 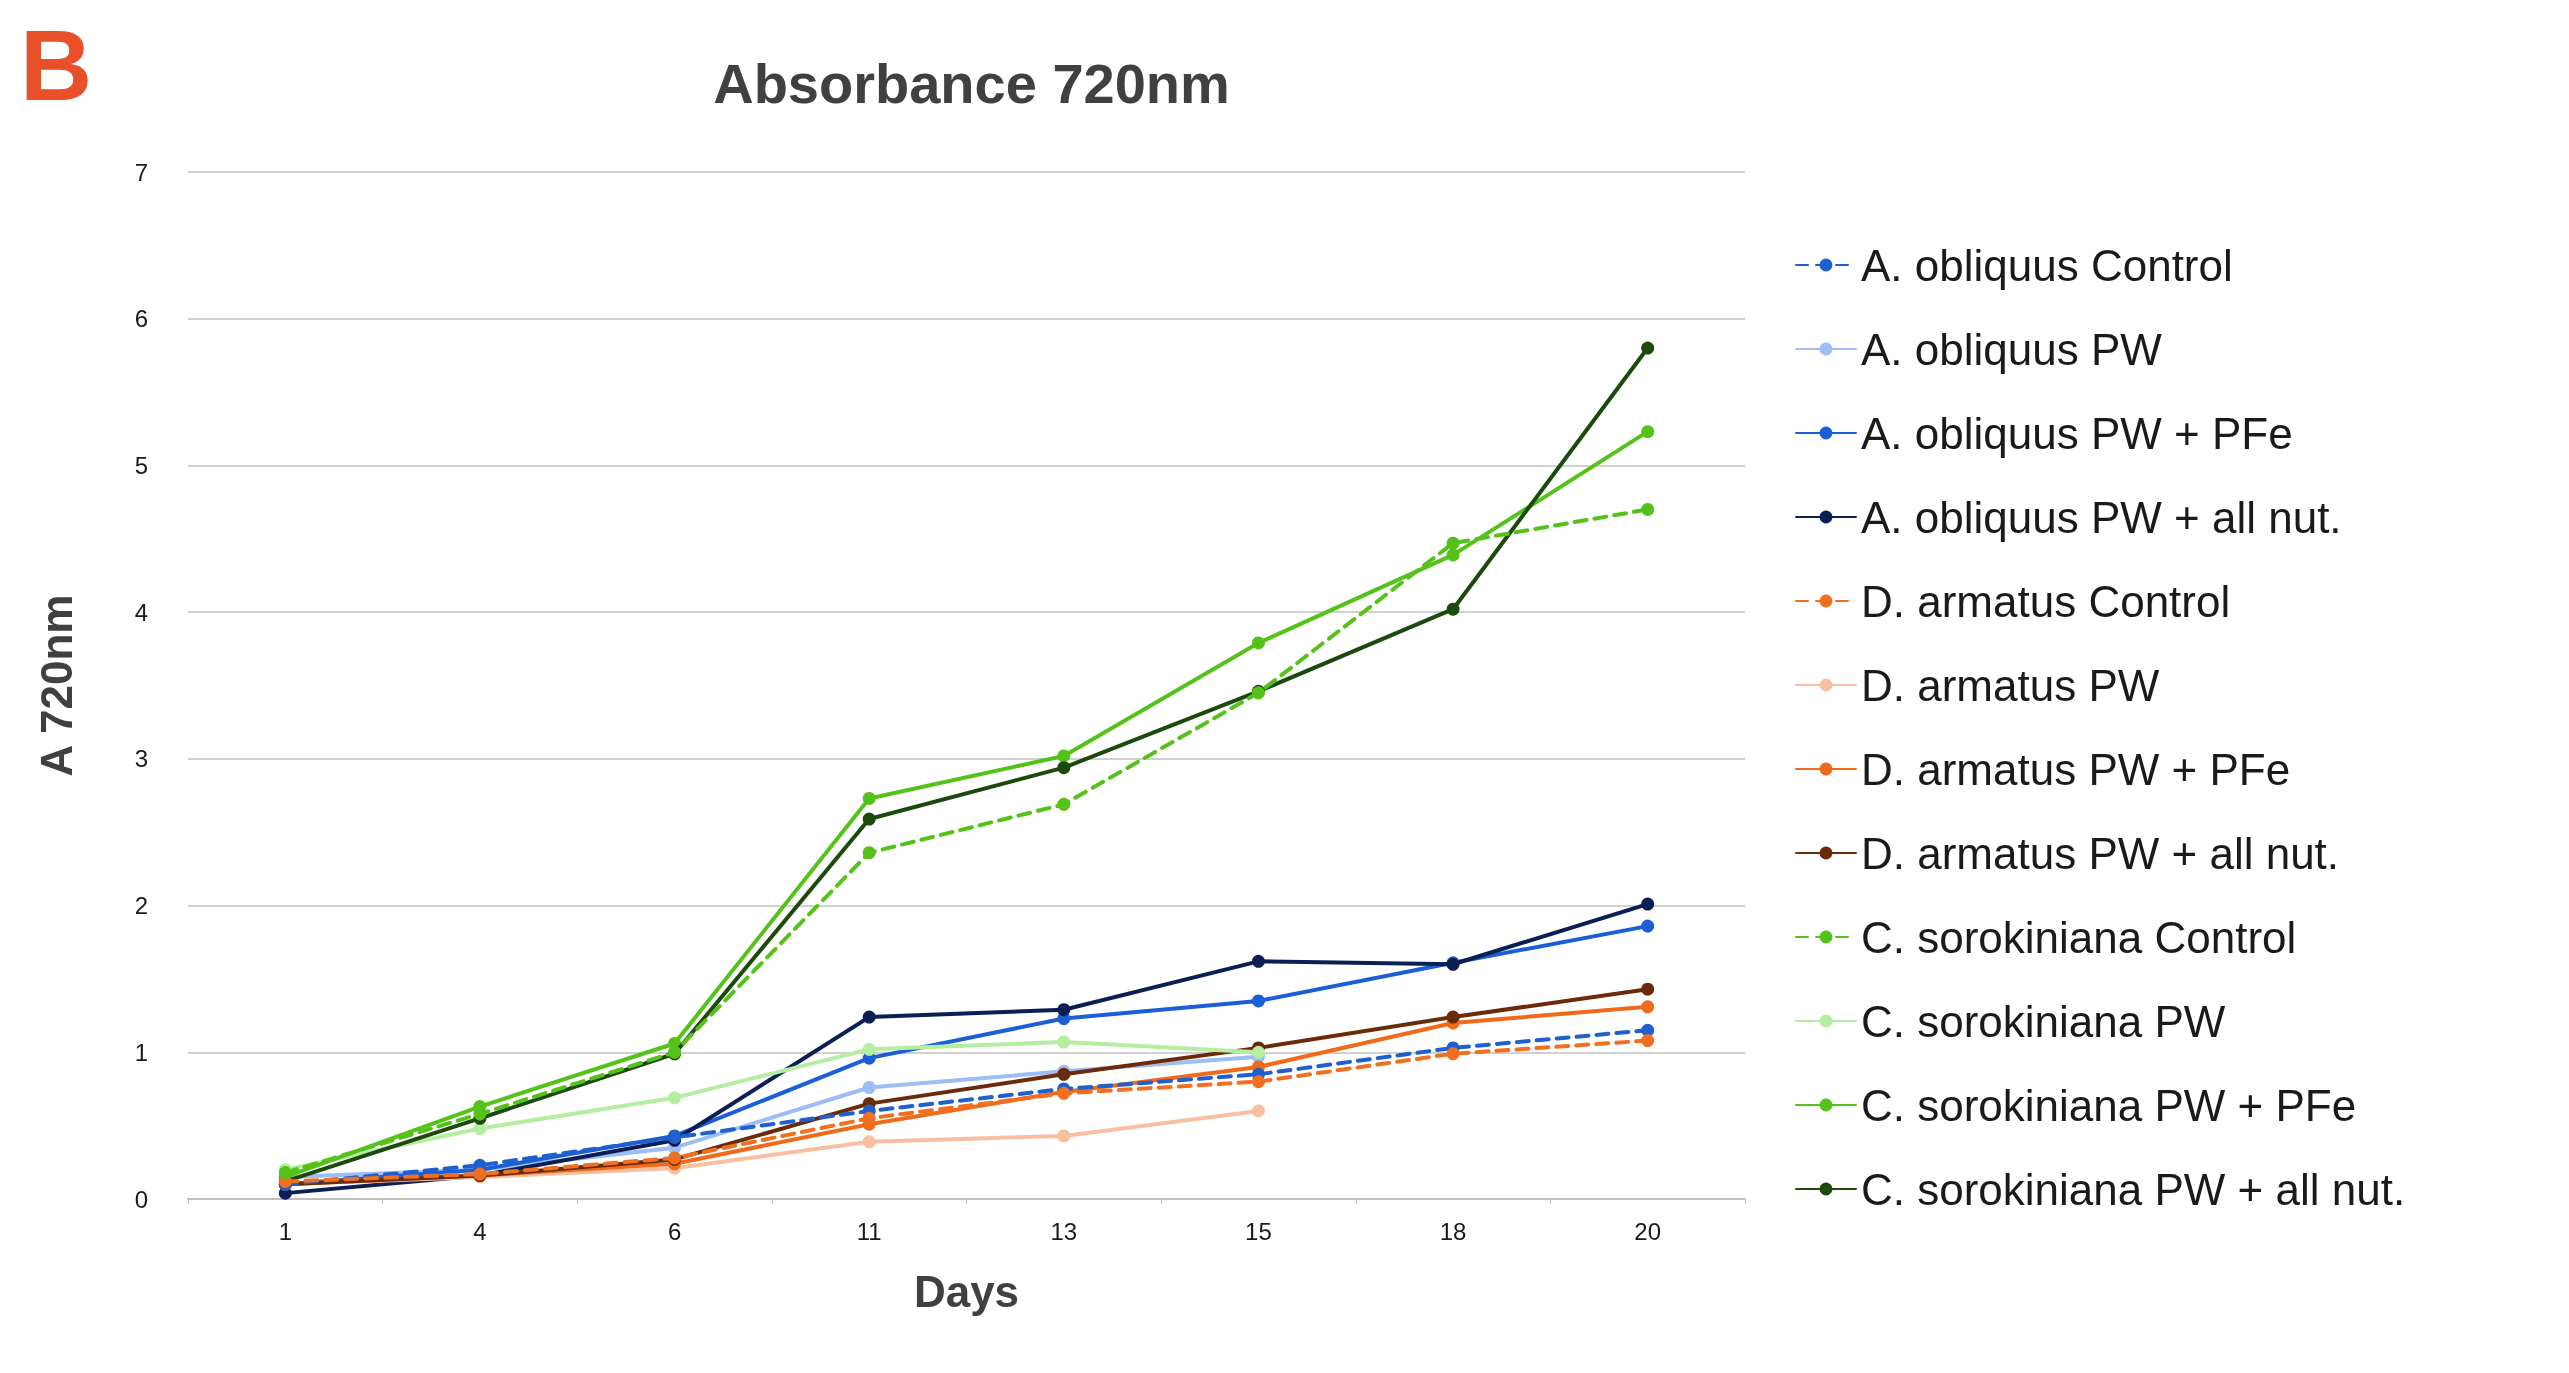 What do you see at coordinates (2076, 769) in the screenshot?
I see `legend-label: D. armatus PW + PFe` at bounding box center [2076, 769].